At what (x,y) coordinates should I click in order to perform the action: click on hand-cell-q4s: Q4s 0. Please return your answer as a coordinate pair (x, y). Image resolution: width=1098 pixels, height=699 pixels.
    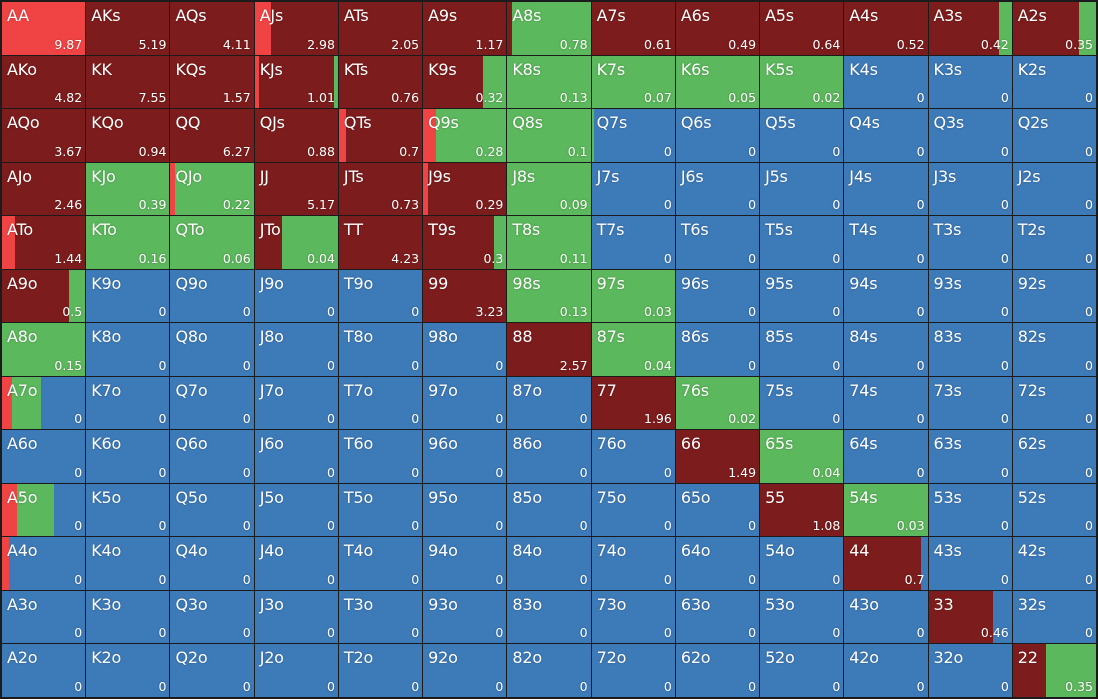
    Looking at the image, I should click on (886, 135).